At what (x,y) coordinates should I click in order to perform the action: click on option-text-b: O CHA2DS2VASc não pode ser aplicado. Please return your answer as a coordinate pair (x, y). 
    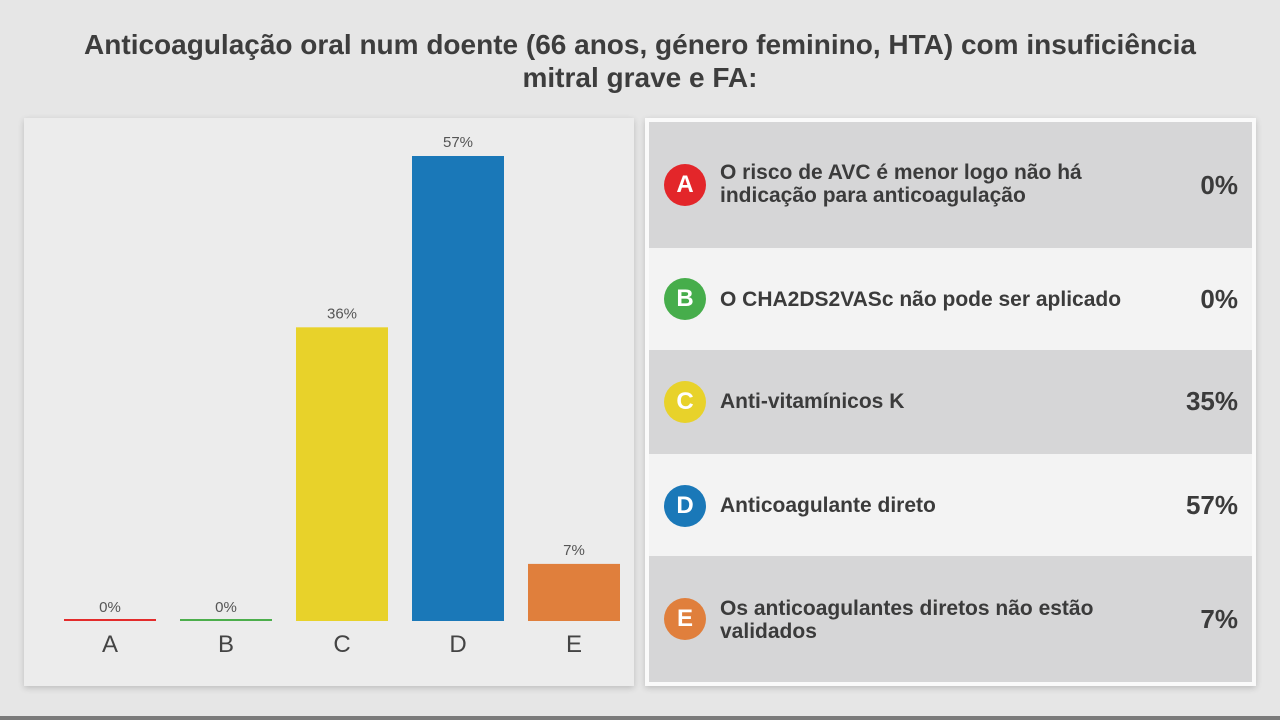
    Looking at the image, I should click on (921, 299).